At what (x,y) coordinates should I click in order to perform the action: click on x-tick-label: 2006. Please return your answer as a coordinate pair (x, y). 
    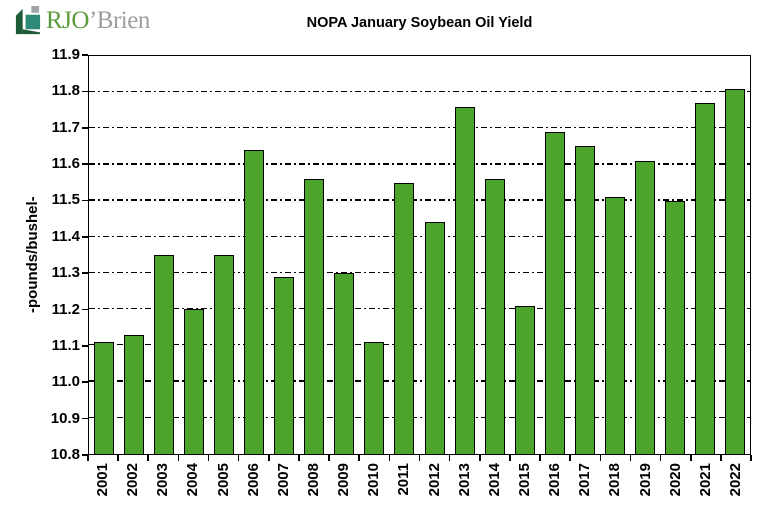
    Looking at the image, I should click on (253, 480).